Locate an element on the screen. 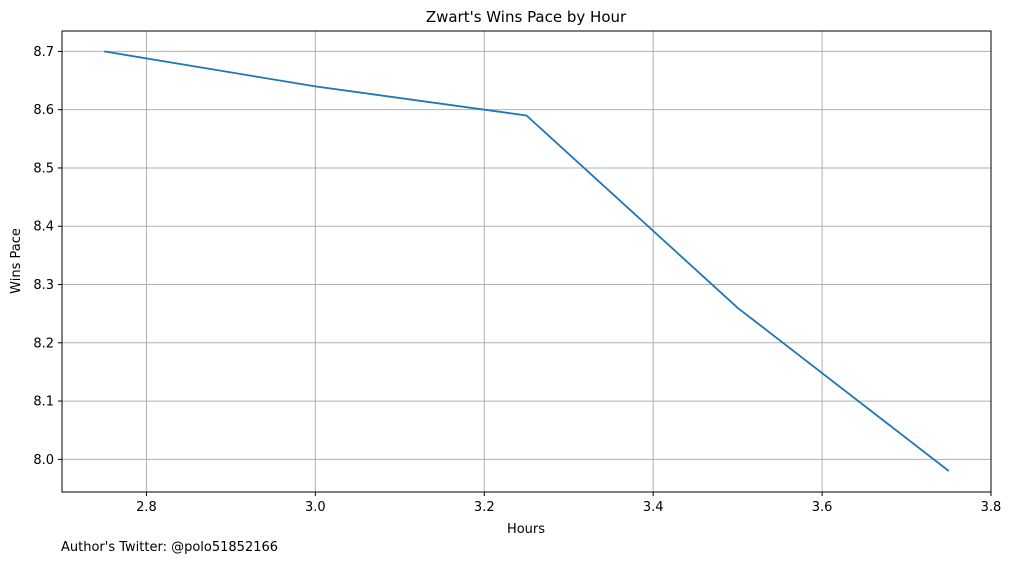  y-axis-ticks: 8.0 8.1 8.2 8.3 8.4 8.5 8.6 8.7 is located at coordinates (47, 256).